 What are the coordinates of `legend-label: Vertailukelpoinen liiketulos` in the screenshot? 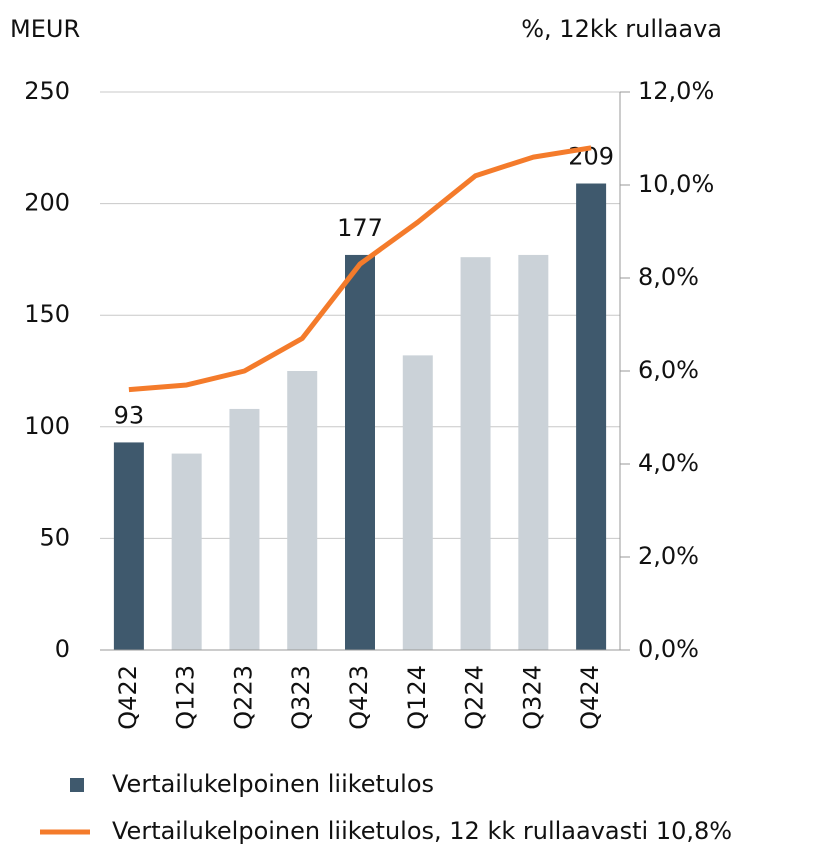 It's located at (273, 784).